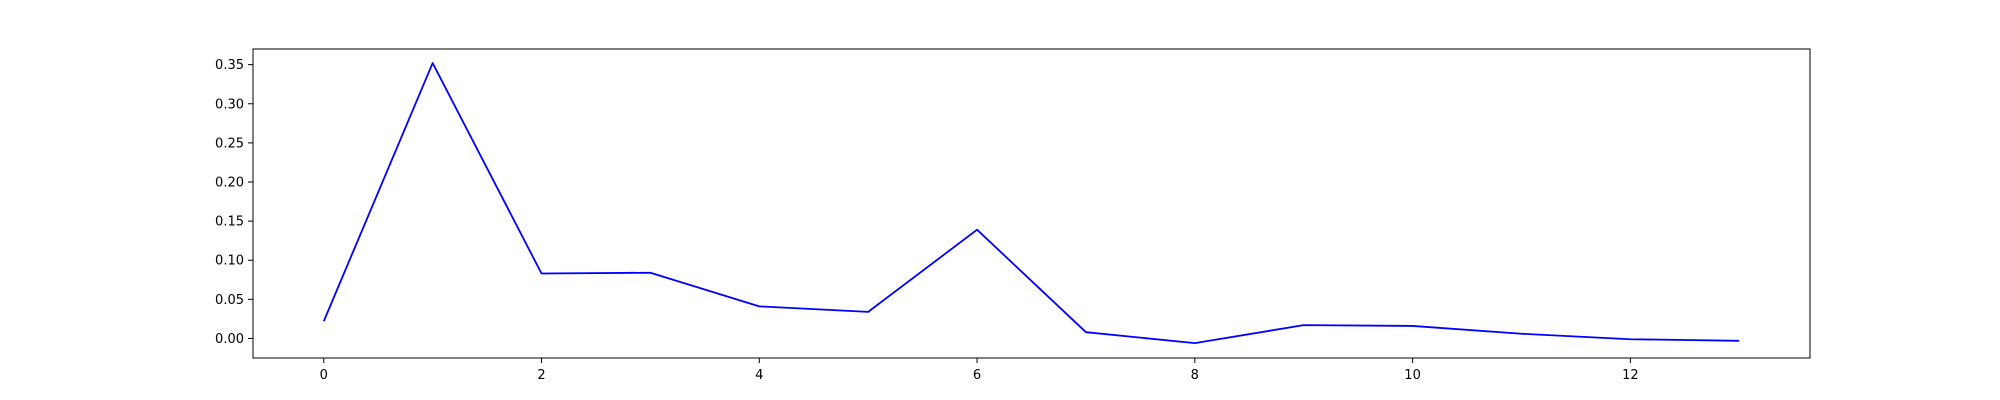 This screenshot has height=400, width=2000. I want to click on y-tick-label: 0.05, so click(229, 300).